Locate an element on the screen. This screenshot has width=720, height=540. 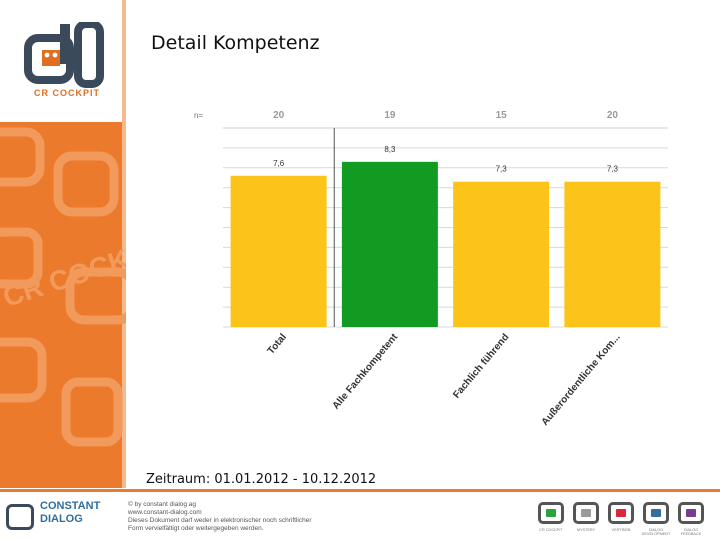
category-label: Alle Fachkompetent is located at coordinates (366, 371).